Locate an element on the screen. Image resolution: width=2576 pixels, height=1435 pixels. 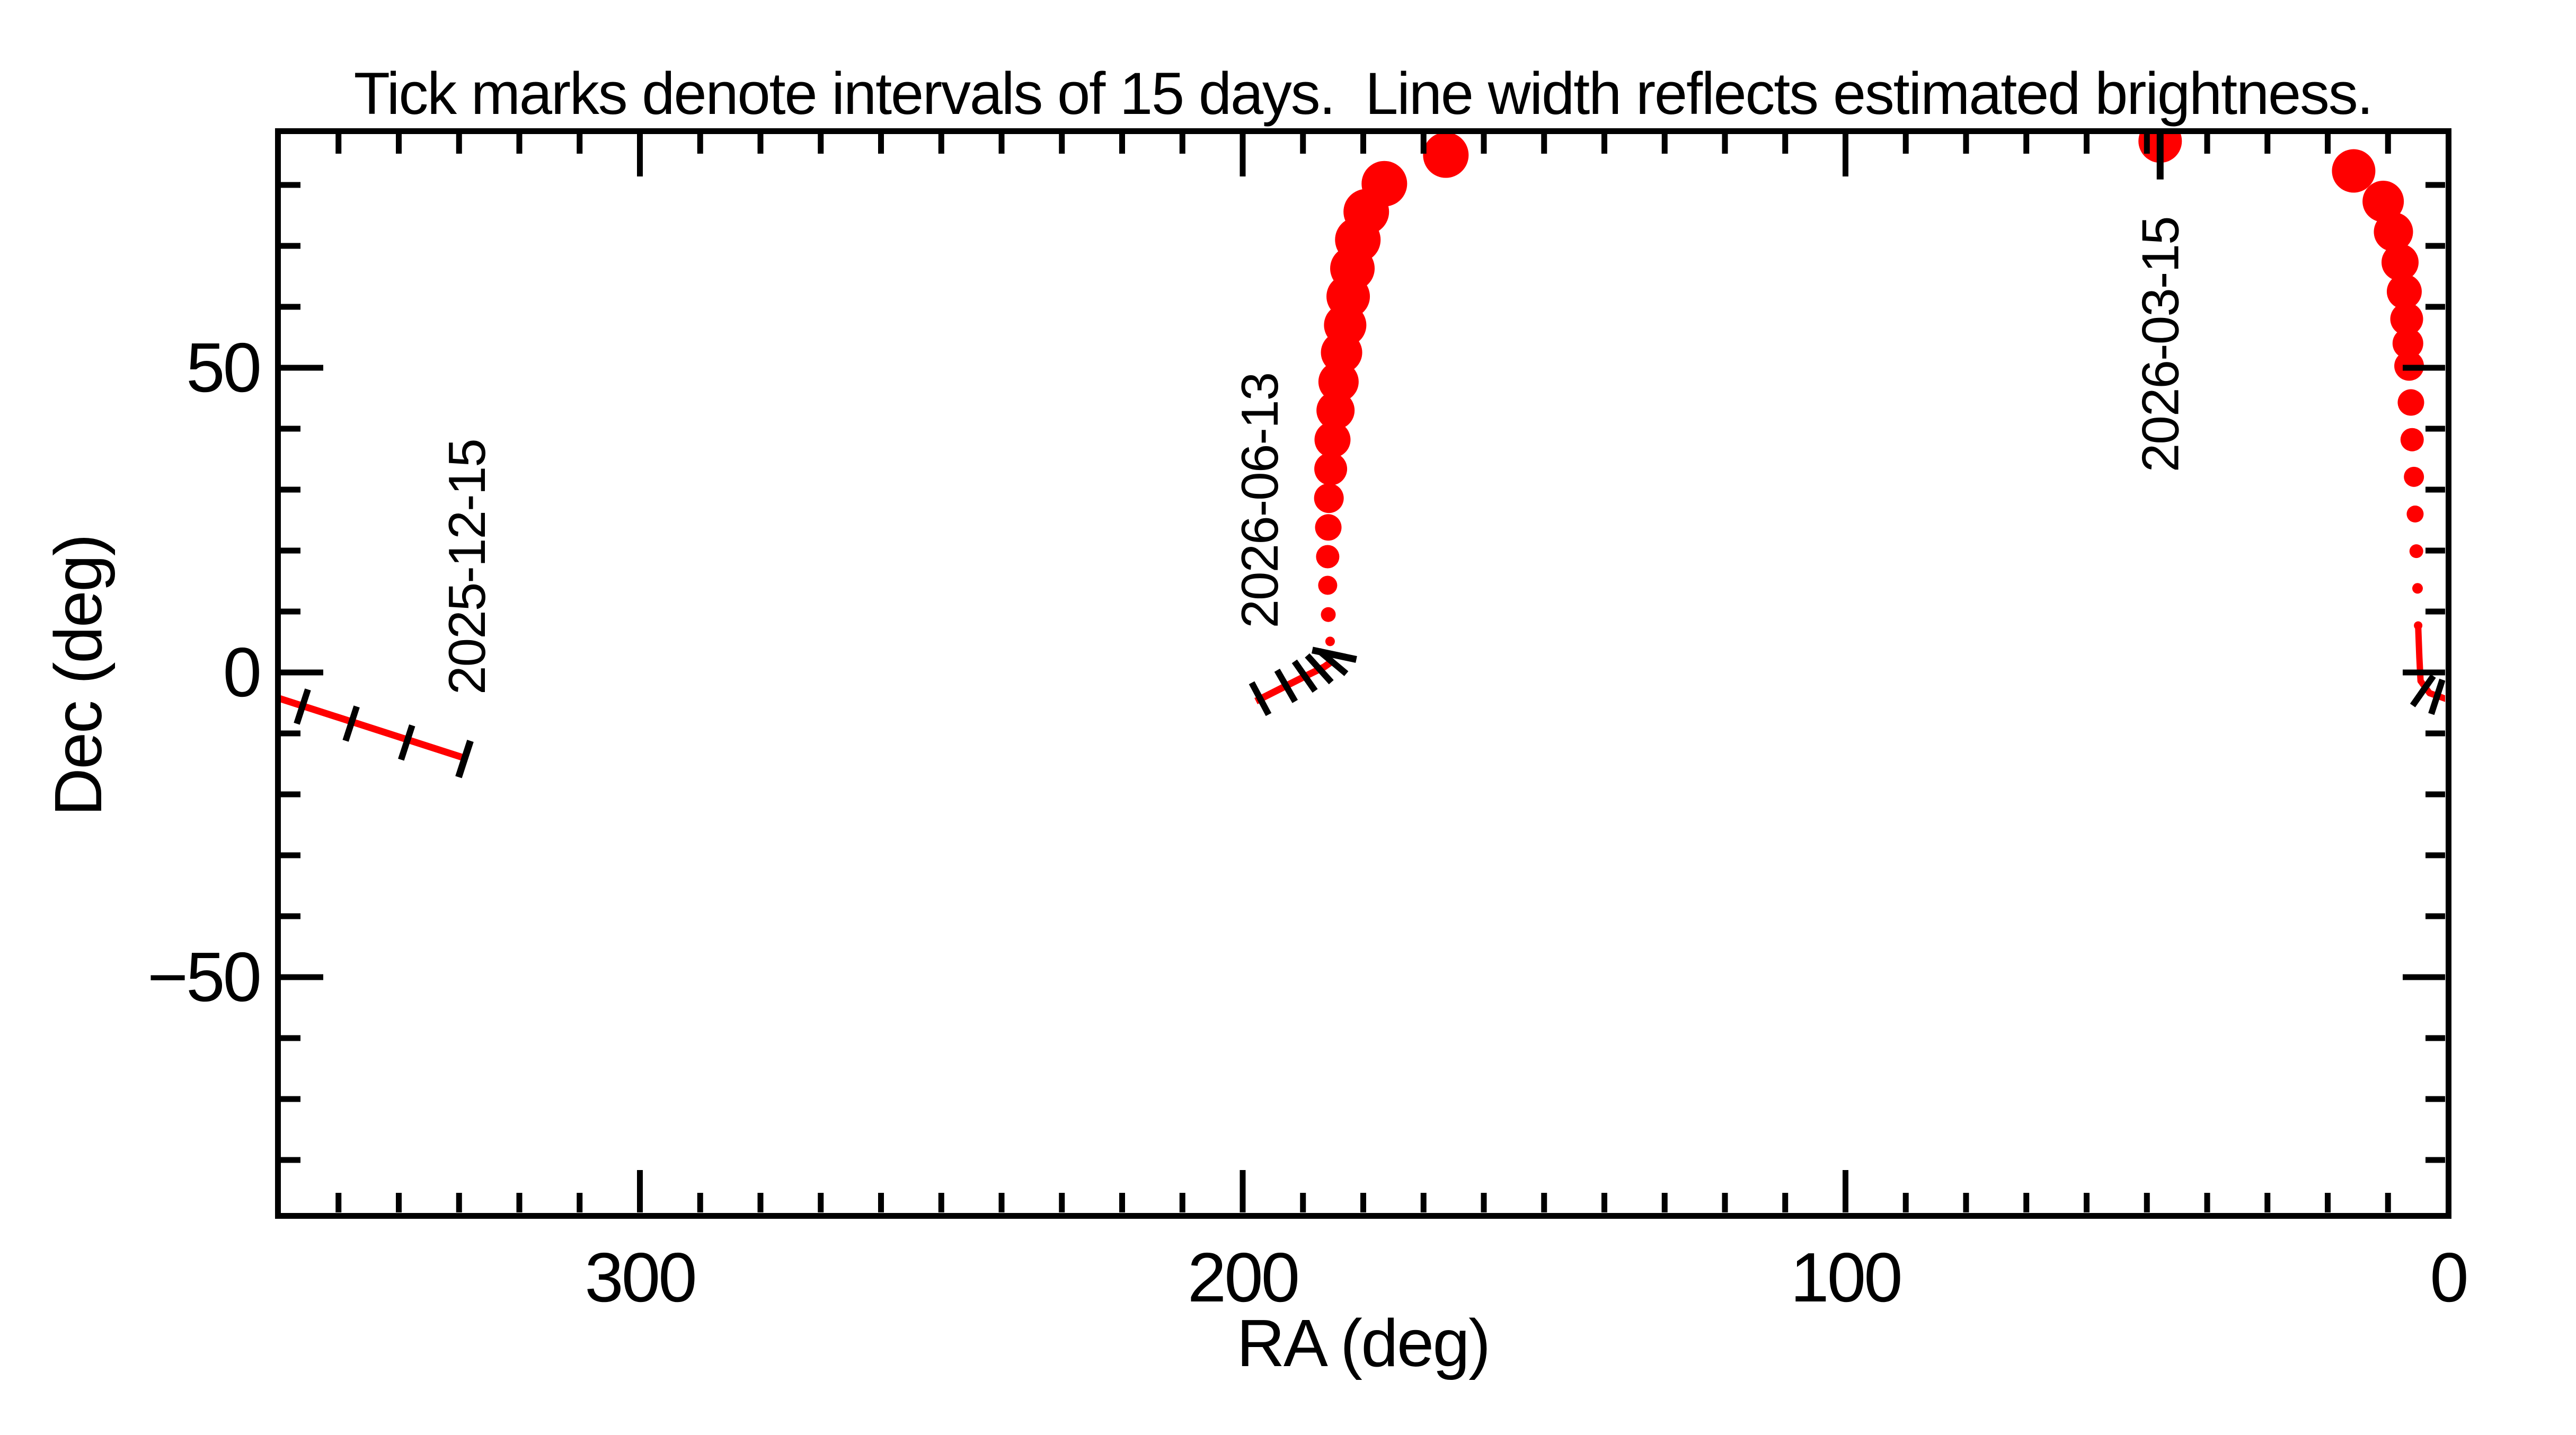
x-tick-label: 300 is located at coordinates (641, 1277).